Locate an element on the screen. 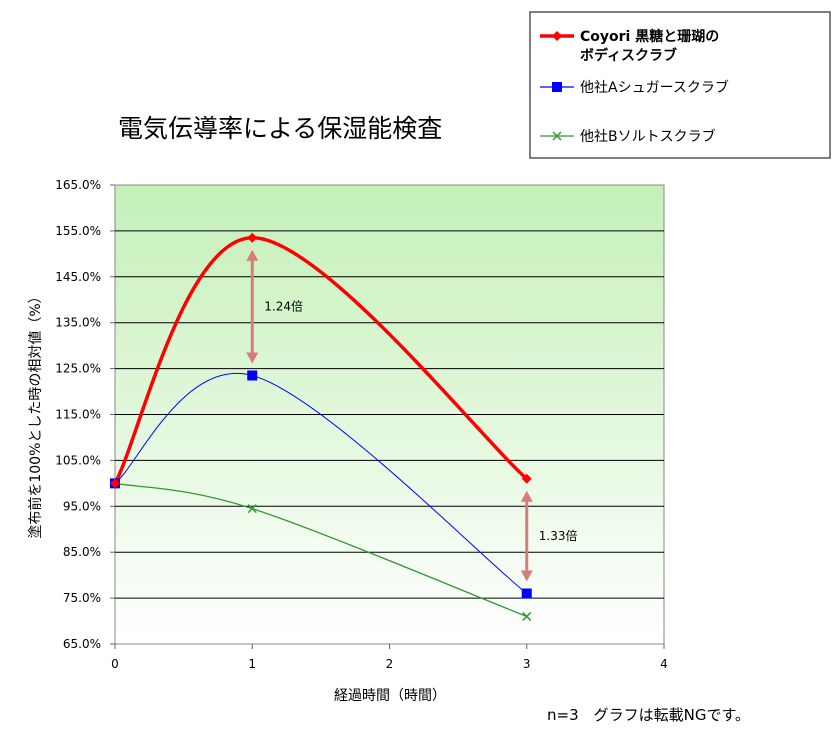 The image size is (840, 743). x-tick-label: 2 is located at coordinates (390, 664).